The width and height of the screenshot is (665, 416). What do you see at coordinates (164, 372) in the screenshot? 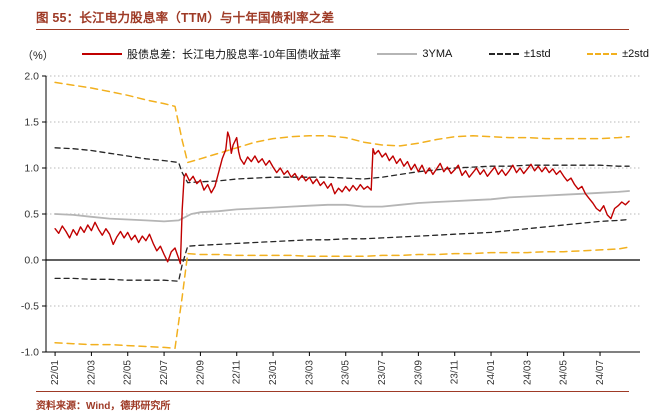
I see `x-tick-label: 22/07` at bounding box center [164, 372].